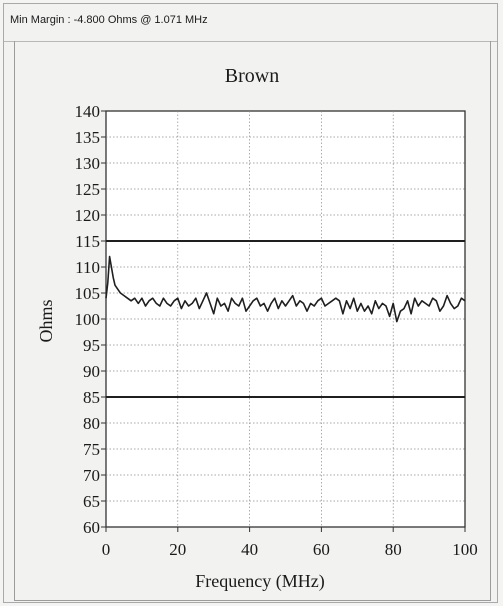 The width and height of the screenshot is (503, 606). Describe the element at coordinates (465, 549) in the screenshot. I see `x-tick-label: 100` at that location.